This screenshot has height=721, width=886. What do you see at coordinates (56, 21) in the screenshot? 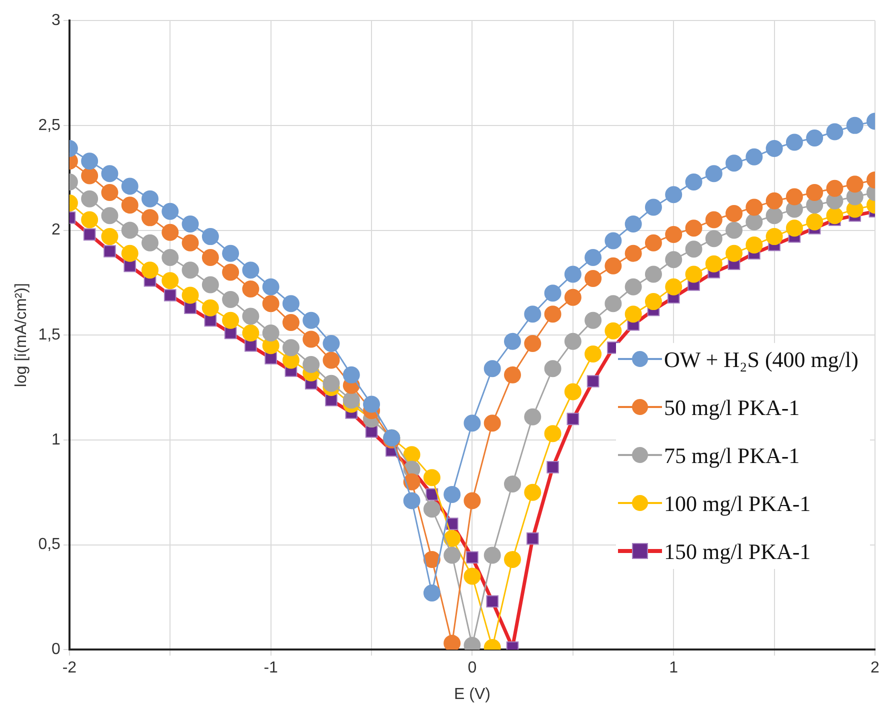
I see `y-tick-label: 3` at bounding box center [56, 21].